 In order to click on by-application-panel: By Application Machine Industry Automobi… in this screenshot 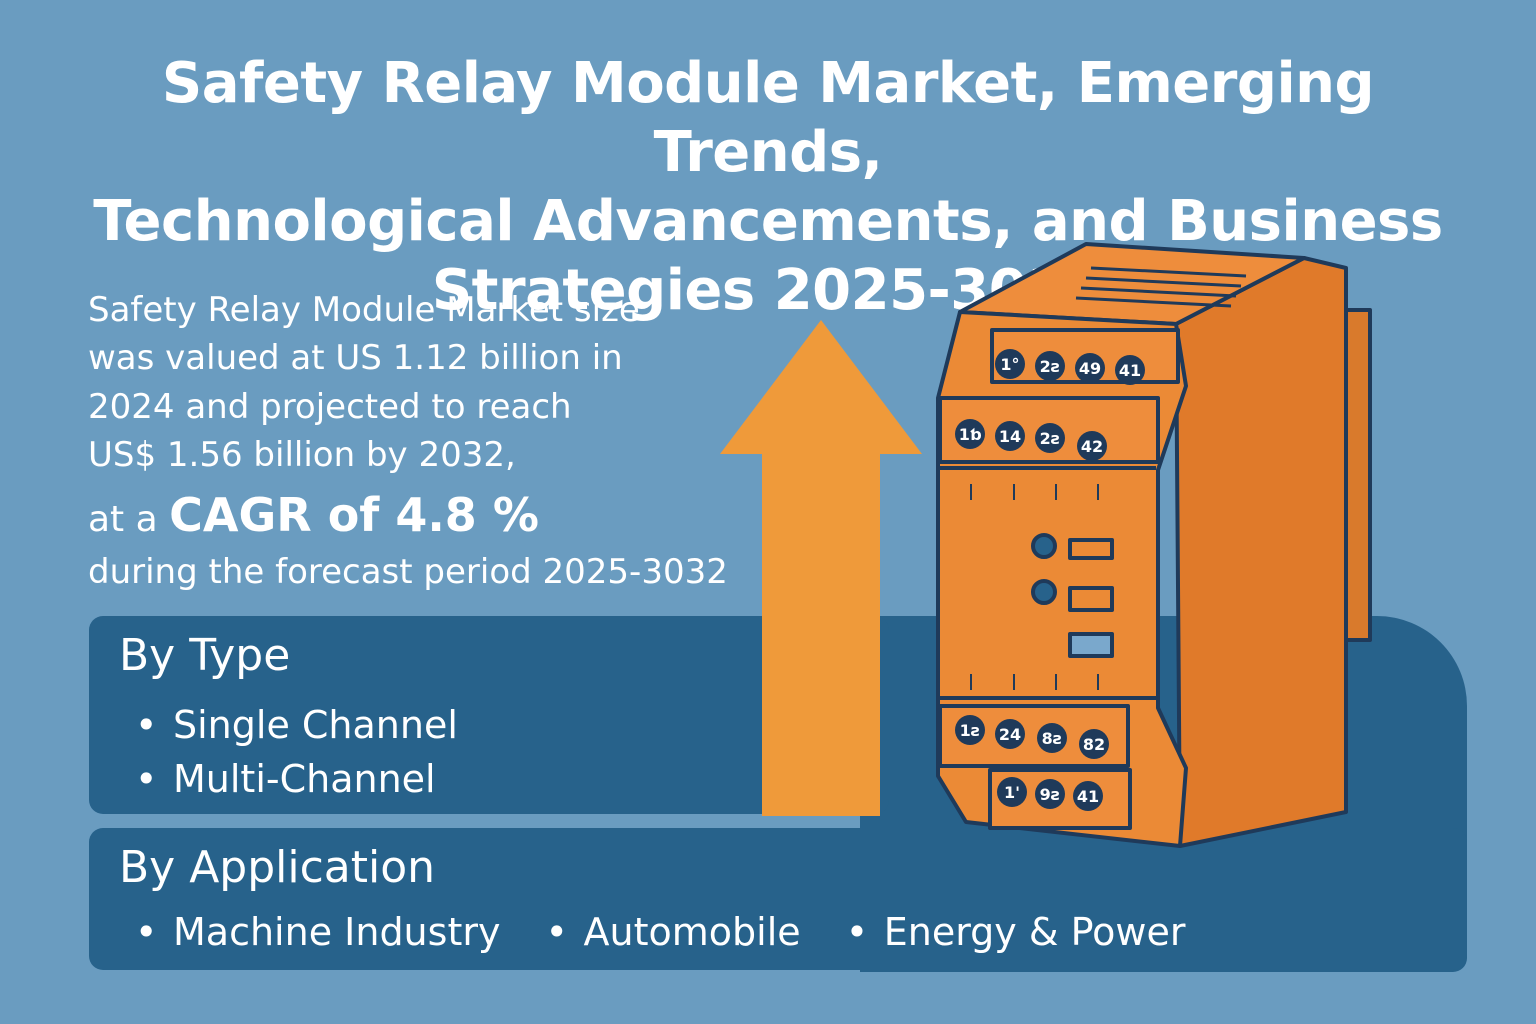, I will do `click(778, 899)`.